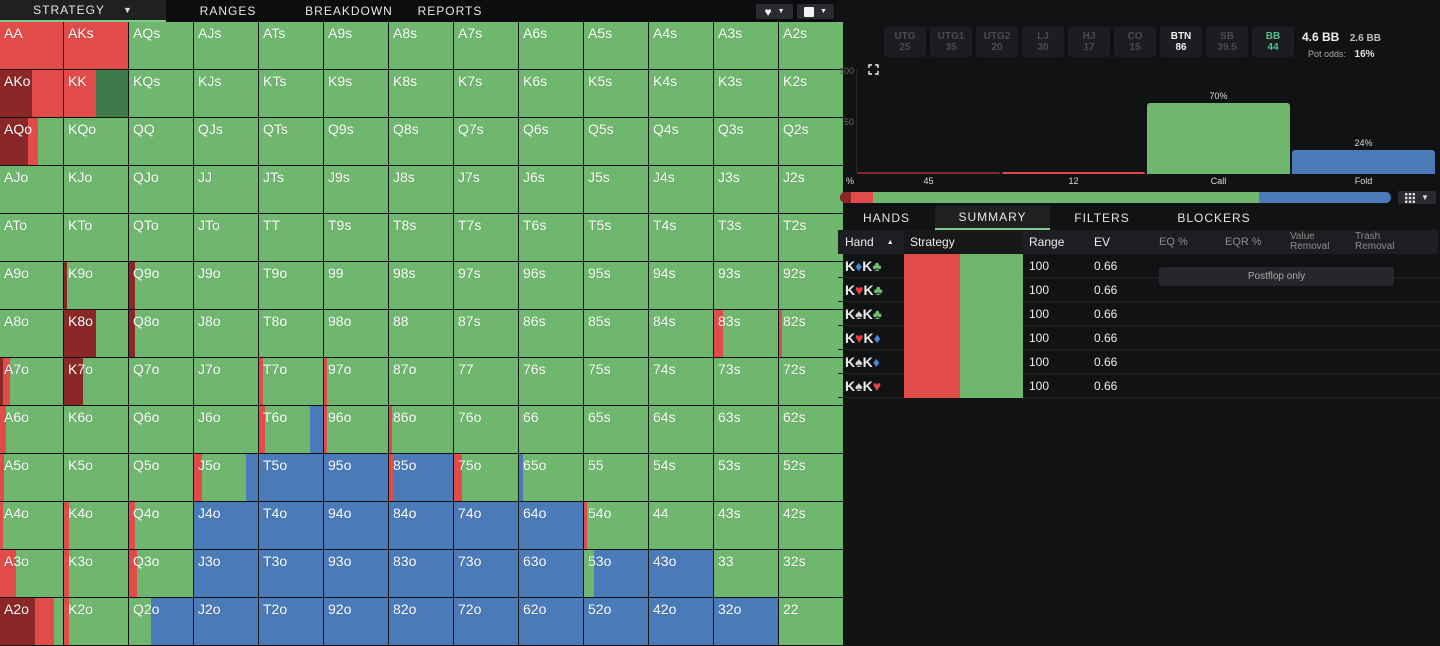  What do you see at coordinates (356, 477) in the screenshot?
I see `hand-cell-95o: 95o` at bounding box center [356, 477].